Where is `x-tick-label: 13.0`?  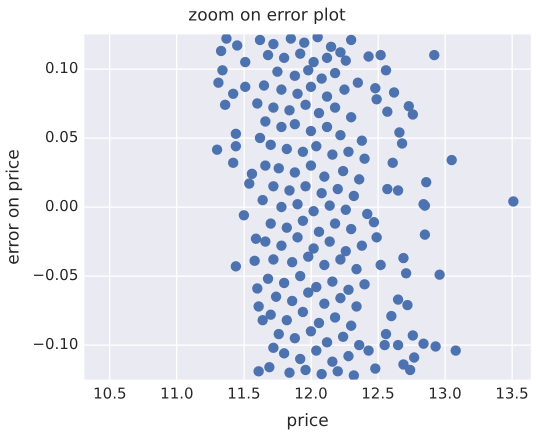
x-tick-label: 13.0 is located at coordinates (445, 393).